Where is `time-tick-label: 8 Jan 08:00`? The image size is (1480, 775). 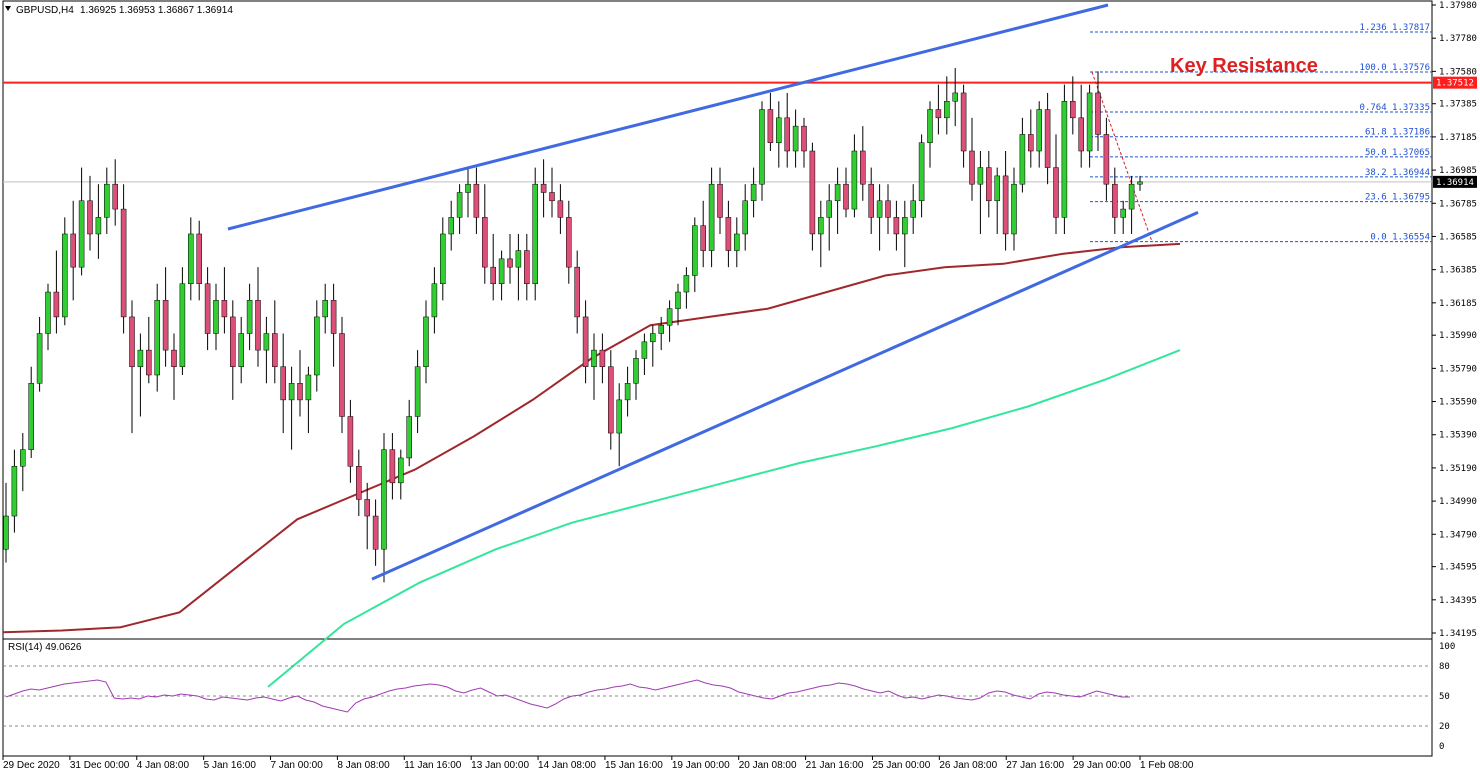 time-tick-label: 8 Jan 08:00 is located at coordinates (363, 765).